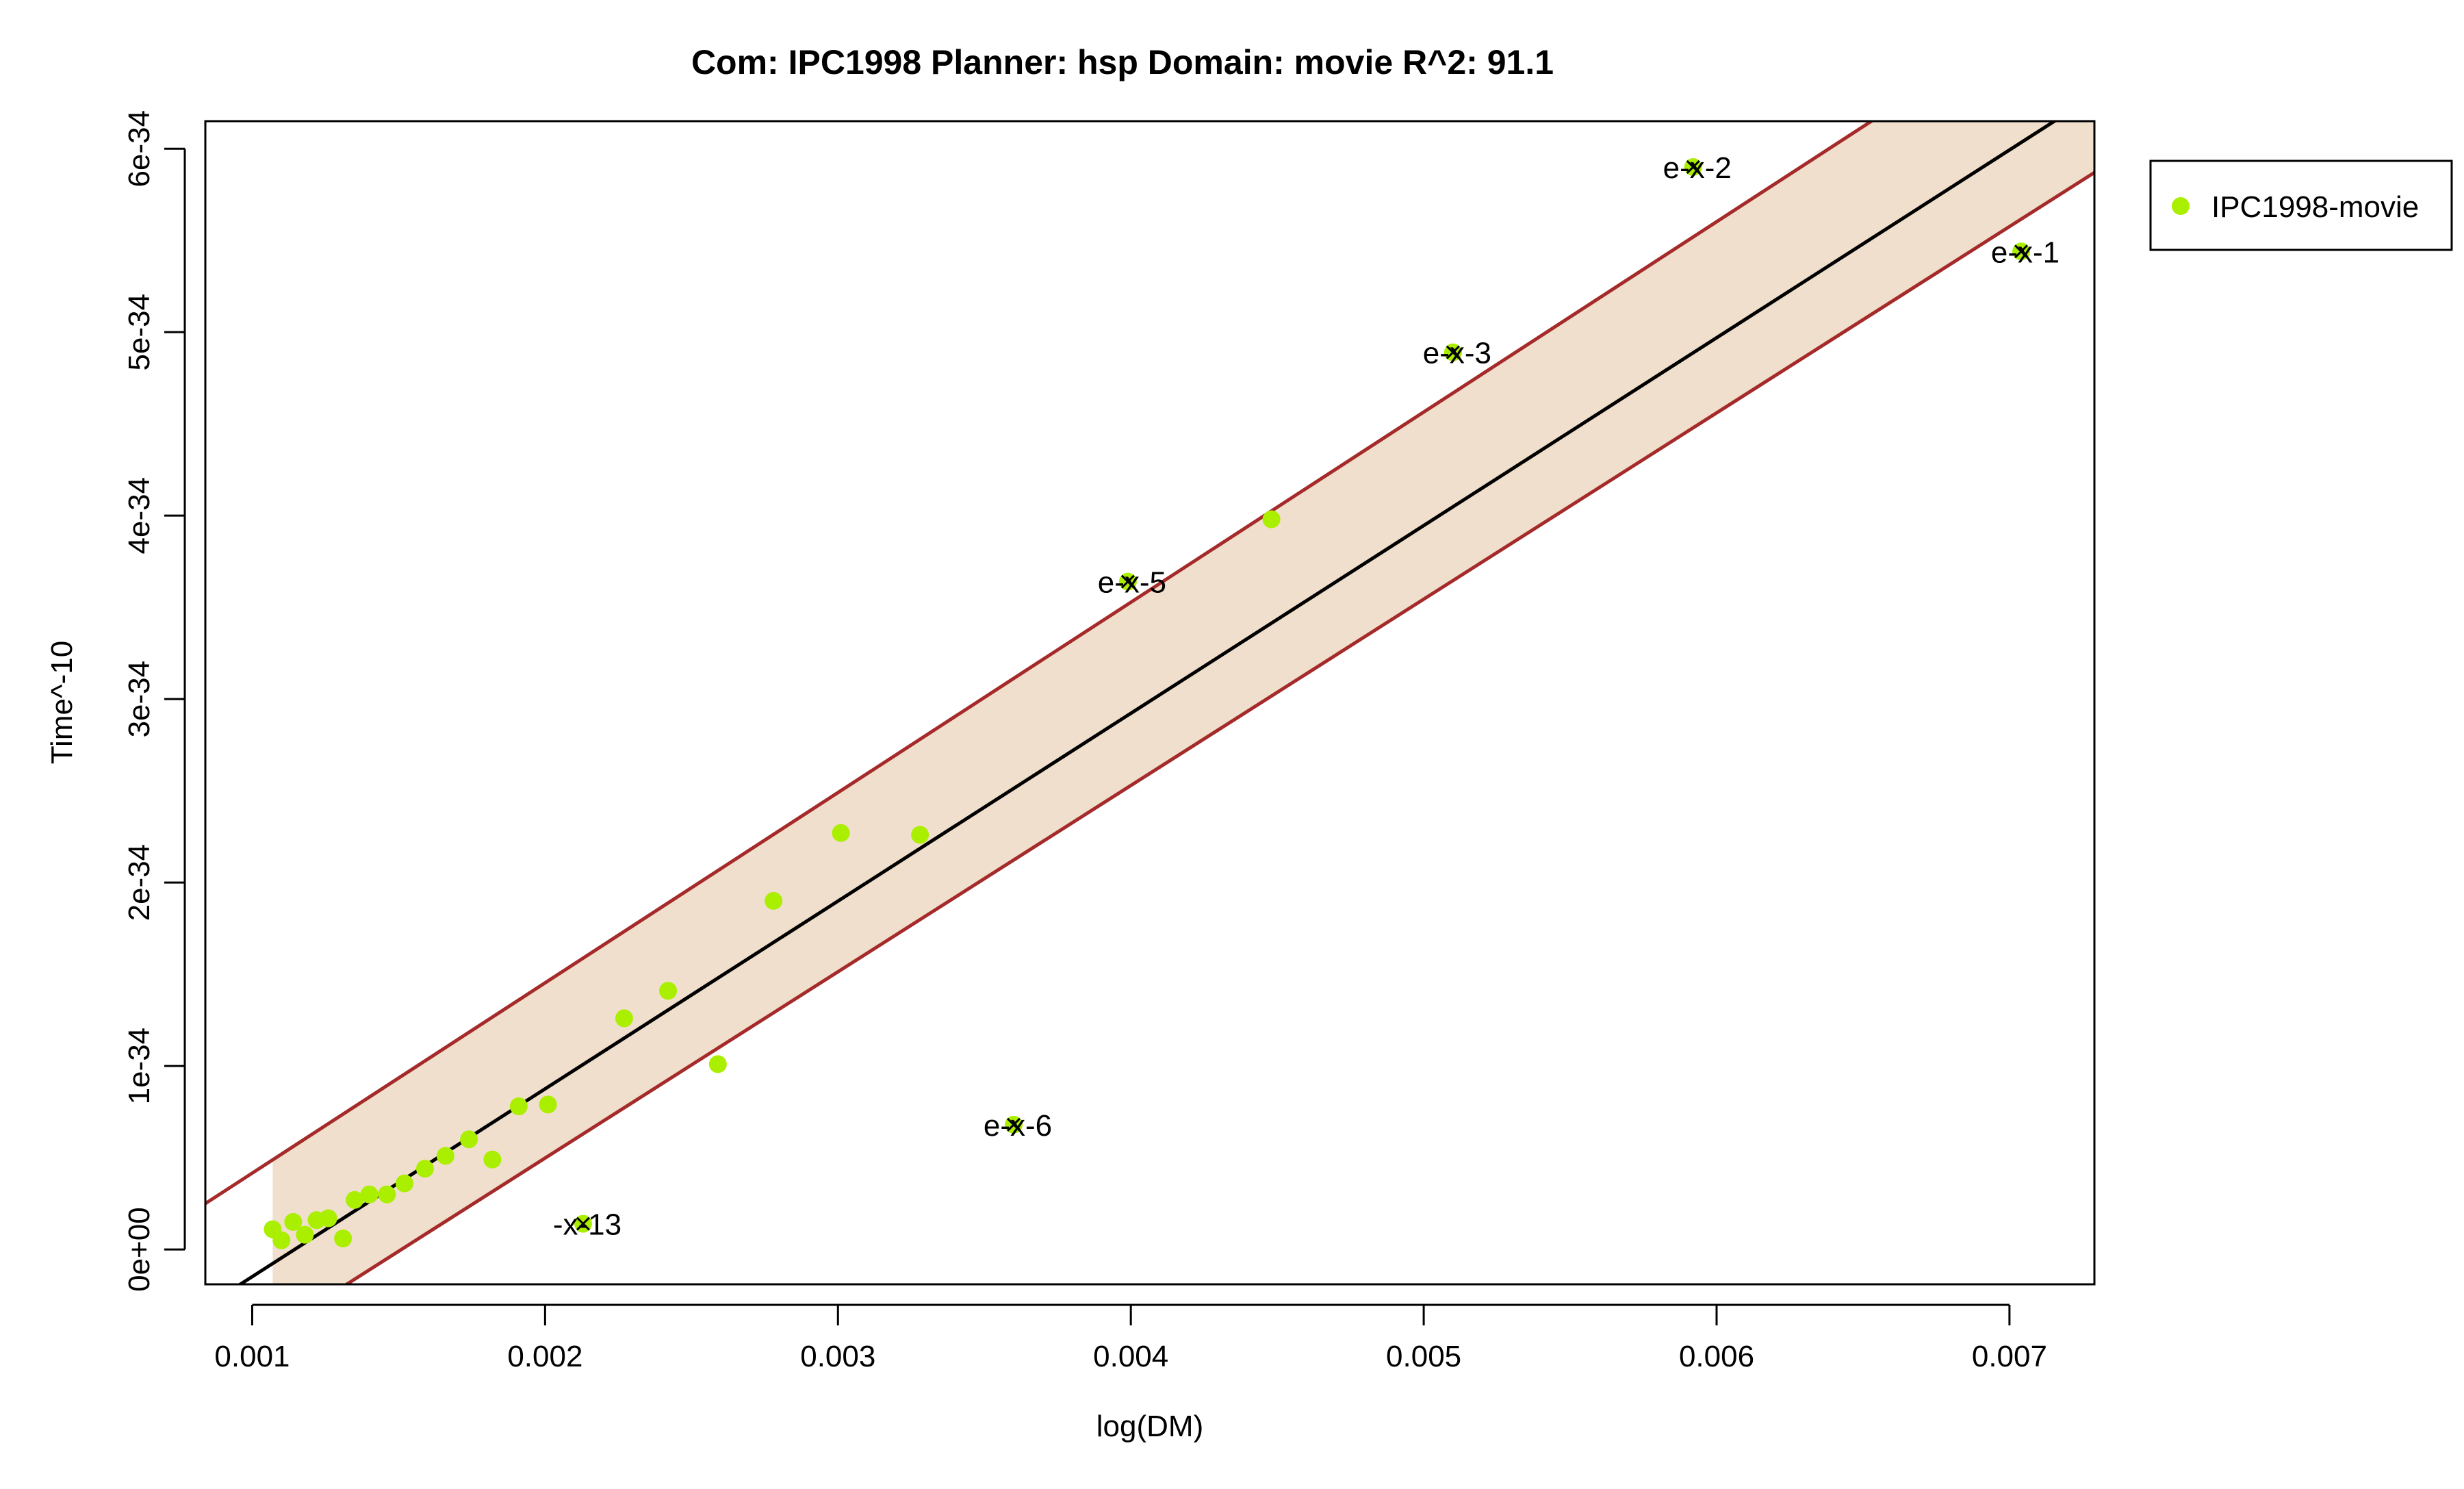 The image size is (2464, 1489). What do you see at coordinates (252, 1356) in the screenshot?
I see `x-tick-label: 0.001` at bounding box center [252, 1356].